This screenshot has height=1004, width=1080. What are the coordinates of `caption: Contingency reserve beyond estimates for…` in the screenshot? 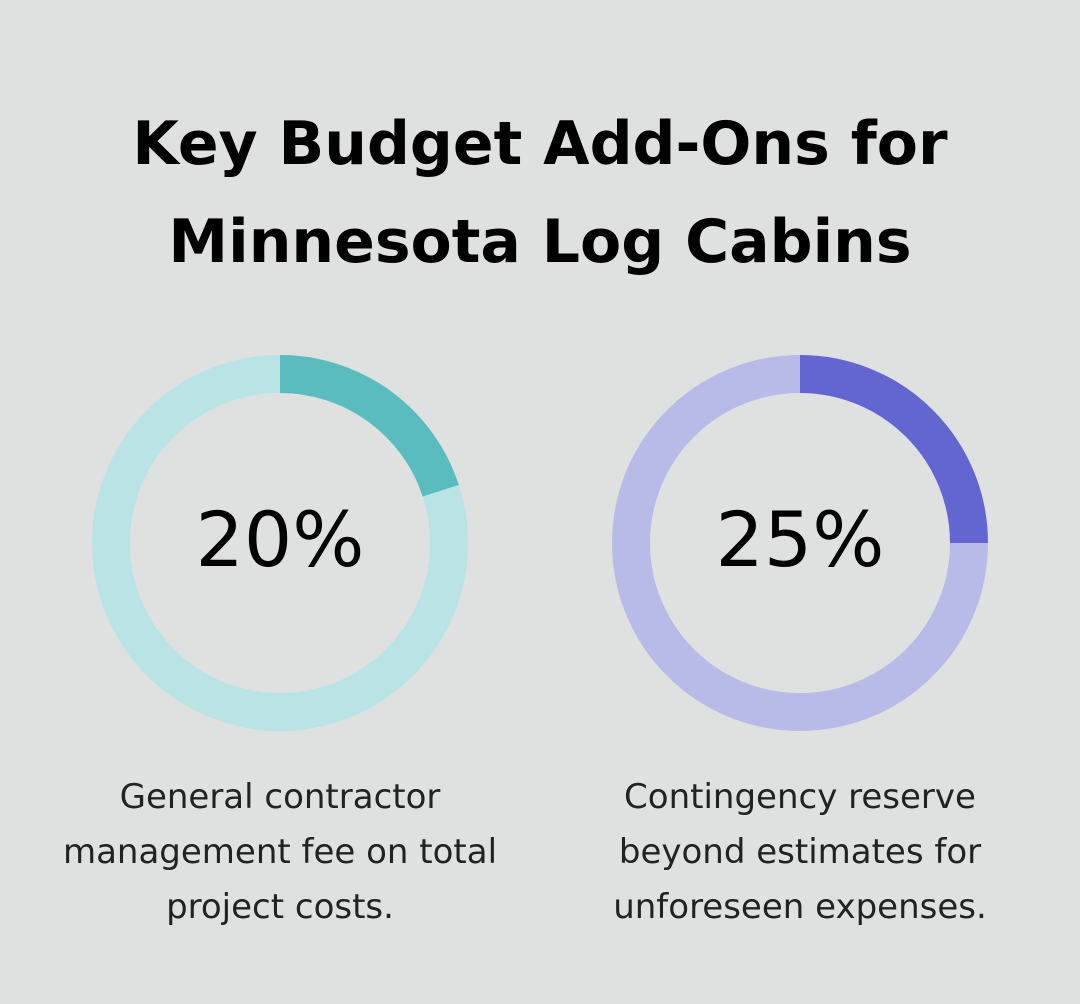 It's located at (800, 852).